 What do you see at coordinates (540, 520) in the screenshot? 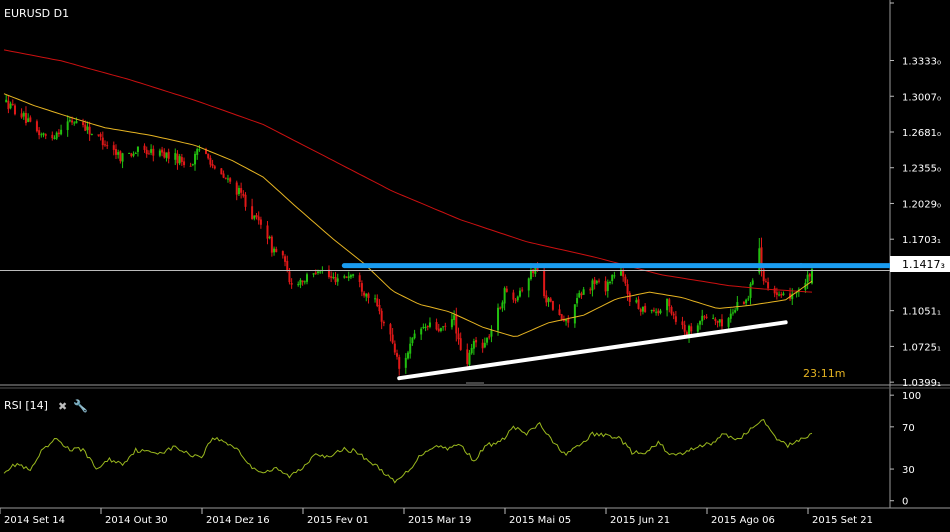
I see `time-tick-label: 2015 Mai 05` at bounding box center [540, 520].